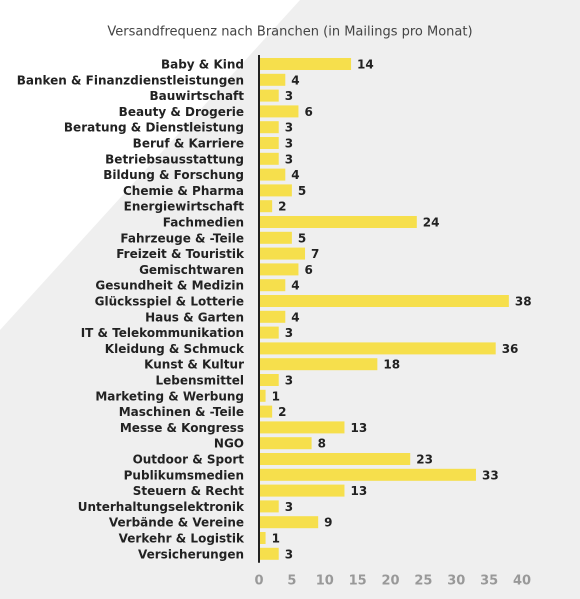  What do you see at coordinates (169, 286) in the screenshot?
I see `y-tick-label: Gesundheit & Medizin` at bounding box center [169, 286].